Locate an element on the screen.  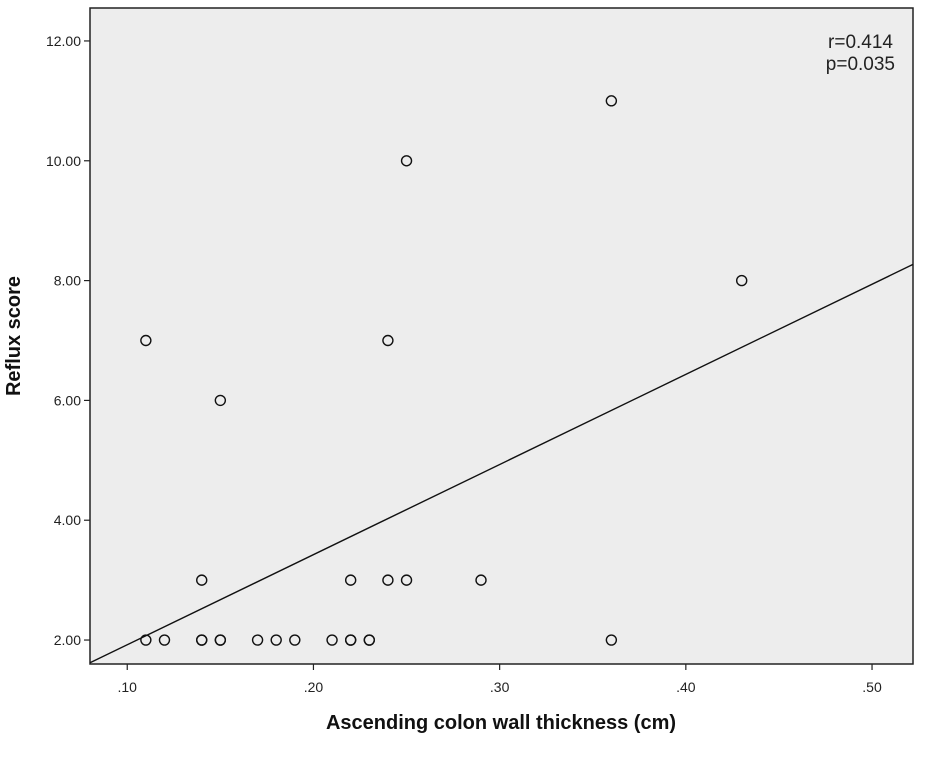
x-tick-label: .10 is located at coordinates (128, 687).